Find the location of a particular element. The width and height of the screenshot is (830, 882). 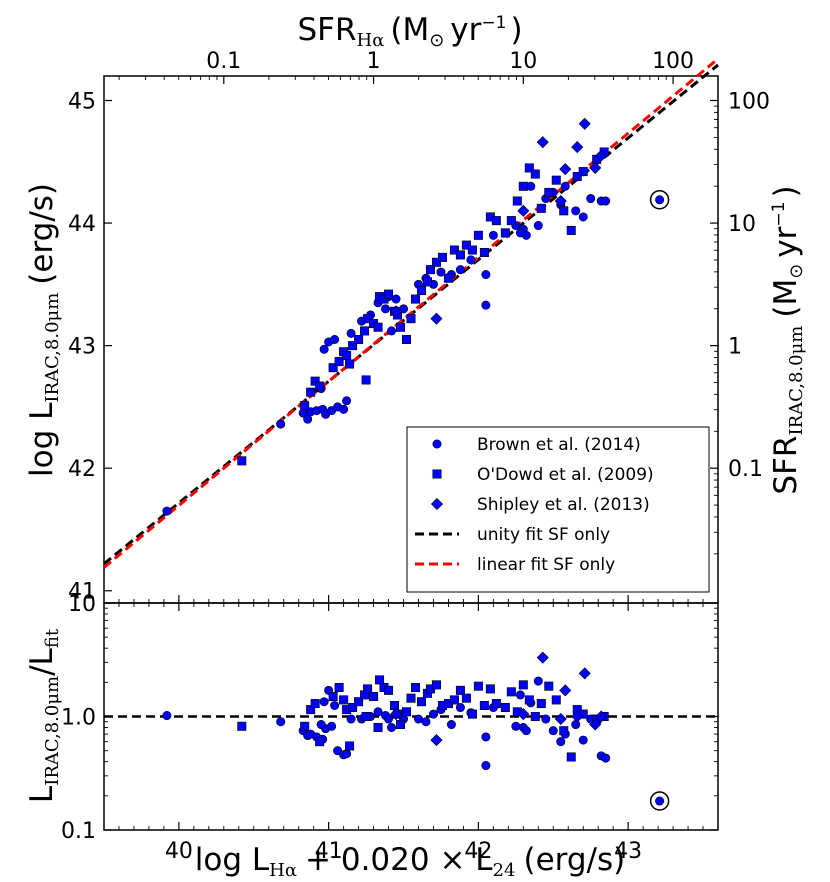

legend-marker-square is located at coordinates (437, 474).